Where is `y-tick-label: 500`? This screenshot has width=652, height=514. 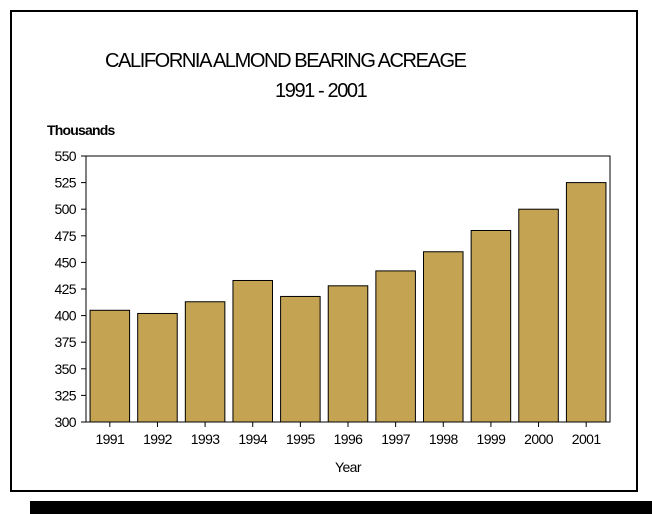
y-tick-label: 500 is located at coordinates (65, 209).